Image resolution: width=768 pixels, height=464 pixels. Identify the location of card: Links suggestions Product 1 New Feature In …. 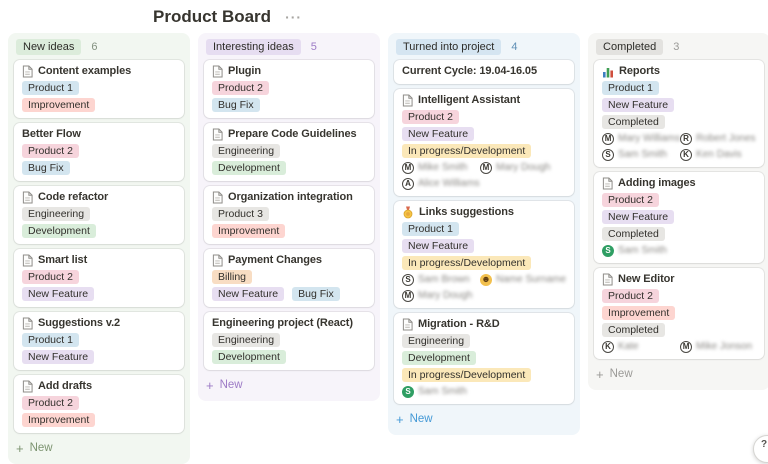
(484, 254).